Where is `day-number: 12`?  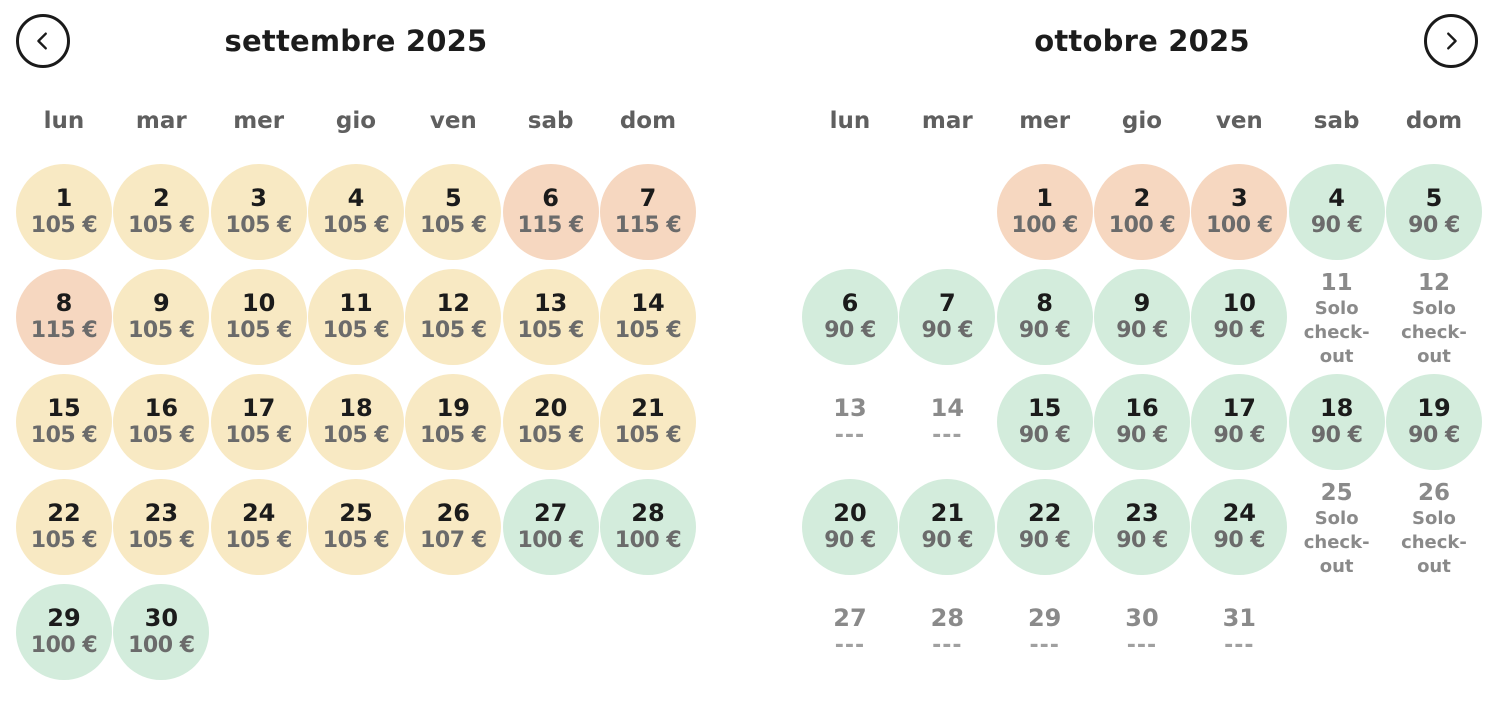 day-number: 12 is located at coordinates (1433, 283).